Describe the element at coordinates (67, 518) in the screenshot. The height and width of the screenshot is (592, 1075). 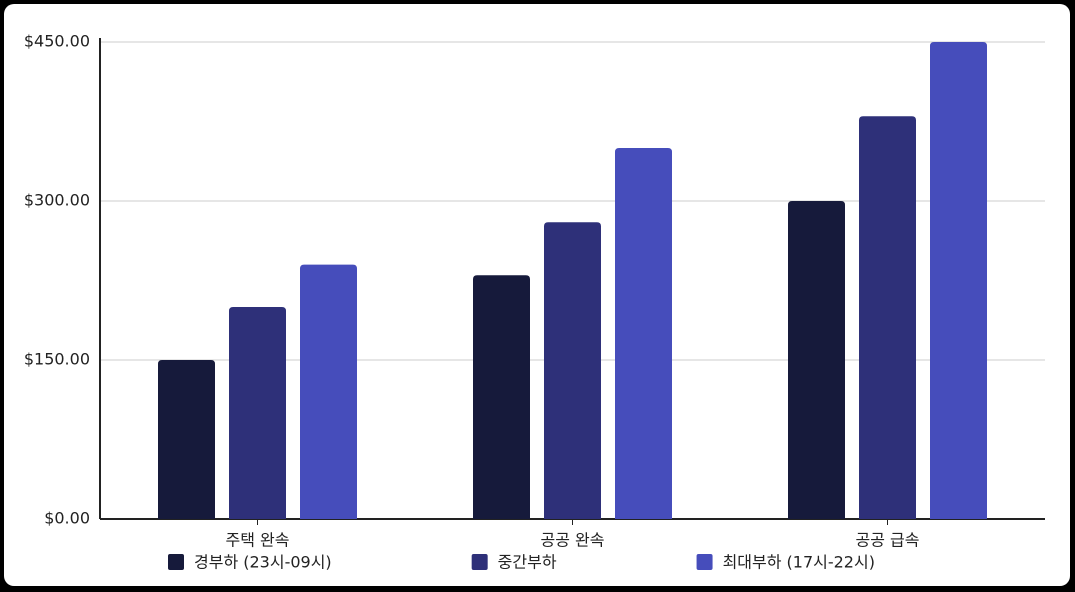
I see `y-tick-label: $0.00` at that location.